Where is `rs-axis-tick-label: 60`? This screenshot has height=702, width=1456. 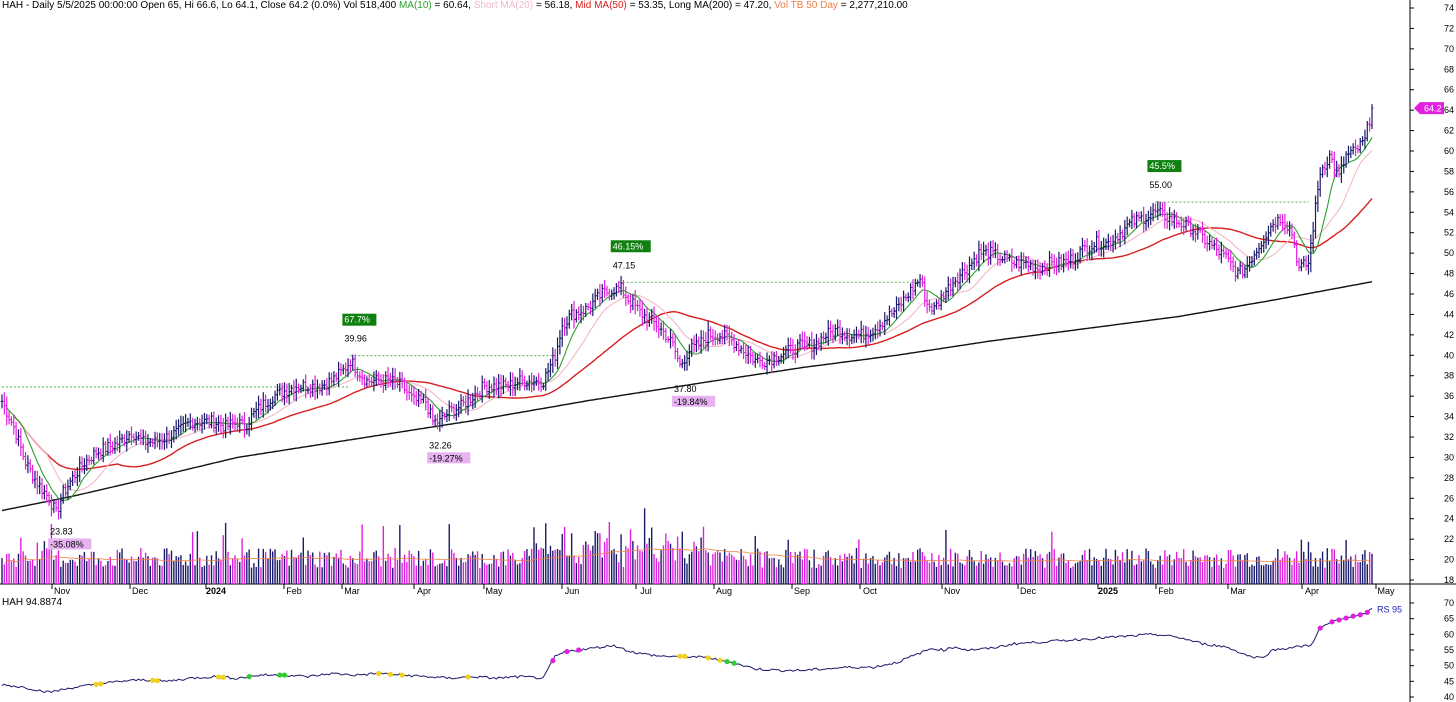 rs-axis-tick-label: 60 is located at coordinates (1449, 634).